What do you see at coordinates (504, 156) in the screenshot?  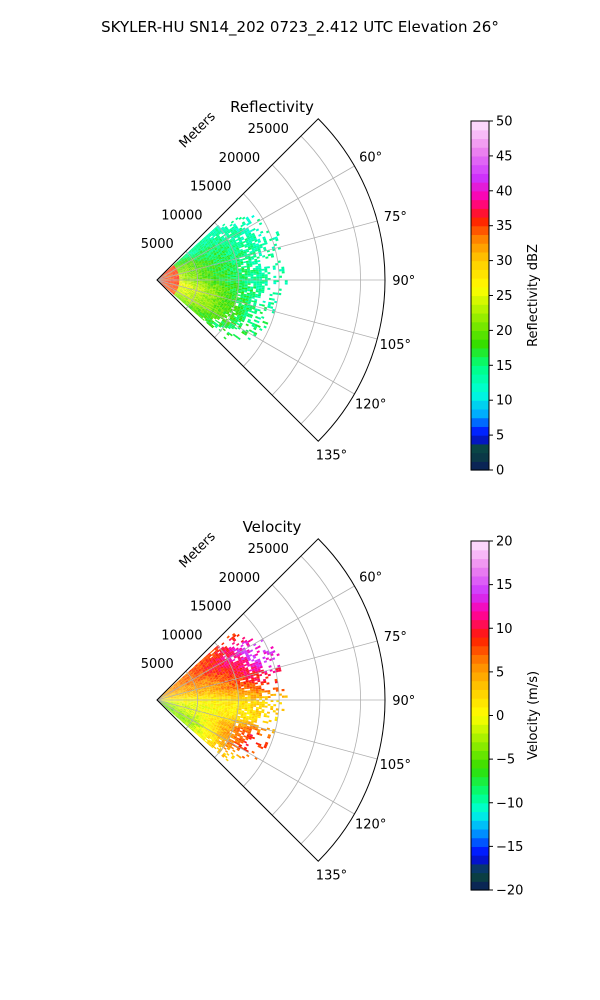 I see `colorbar-tick-label: 45` at bounding box center [504, 156].